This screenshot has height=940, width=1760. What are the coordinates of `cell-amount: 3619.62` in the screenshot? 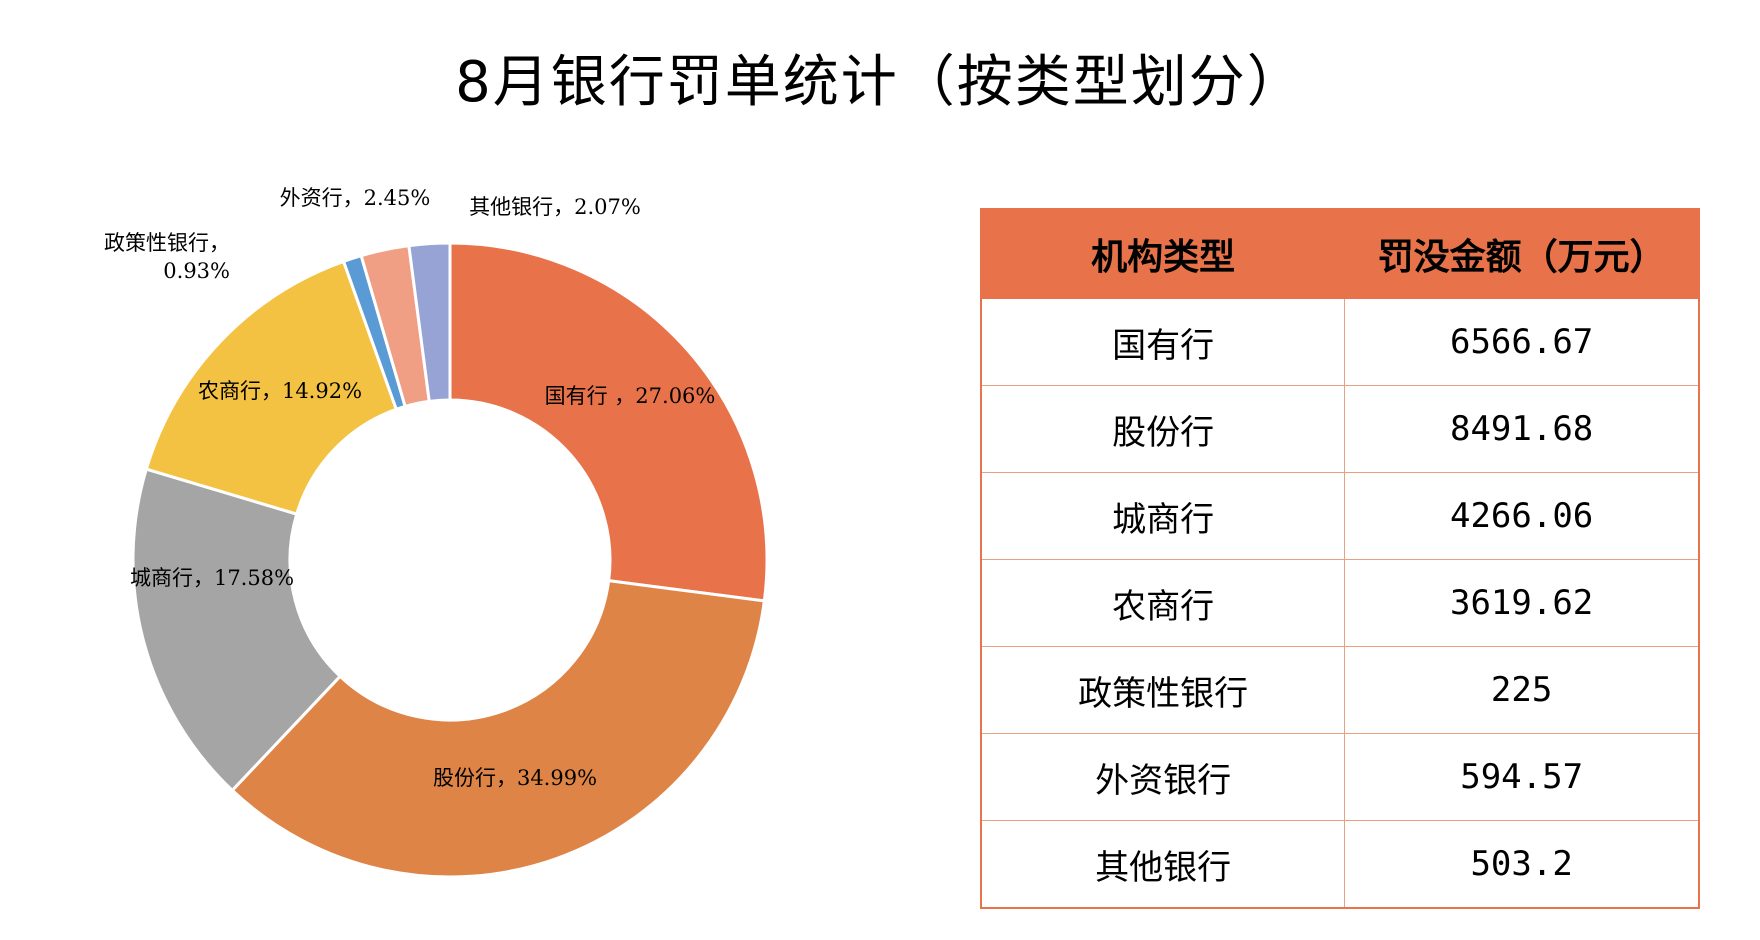 It's located at (1522, 603).